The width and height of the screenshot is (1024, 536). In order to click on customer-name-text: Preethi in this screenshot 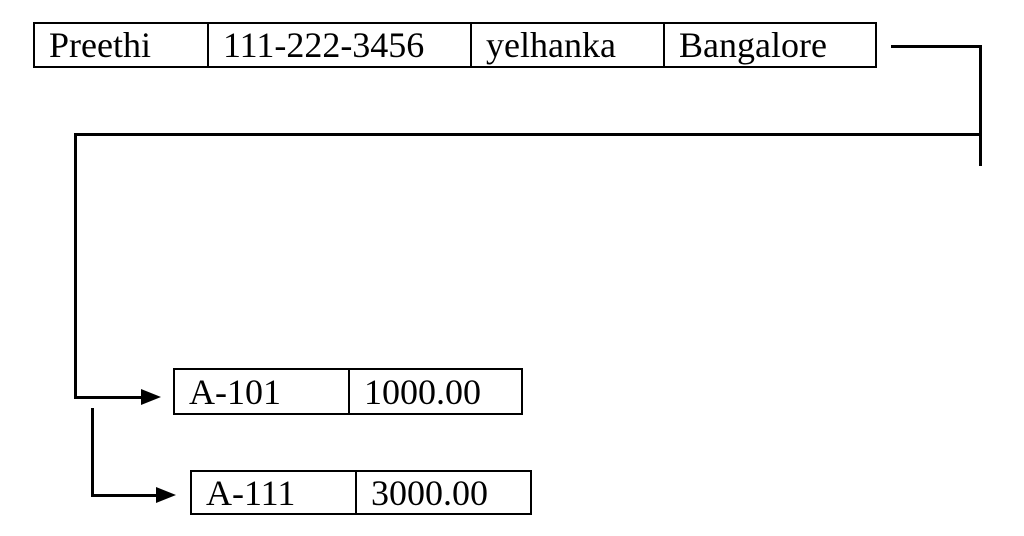, I will do `click(100, 45)`.